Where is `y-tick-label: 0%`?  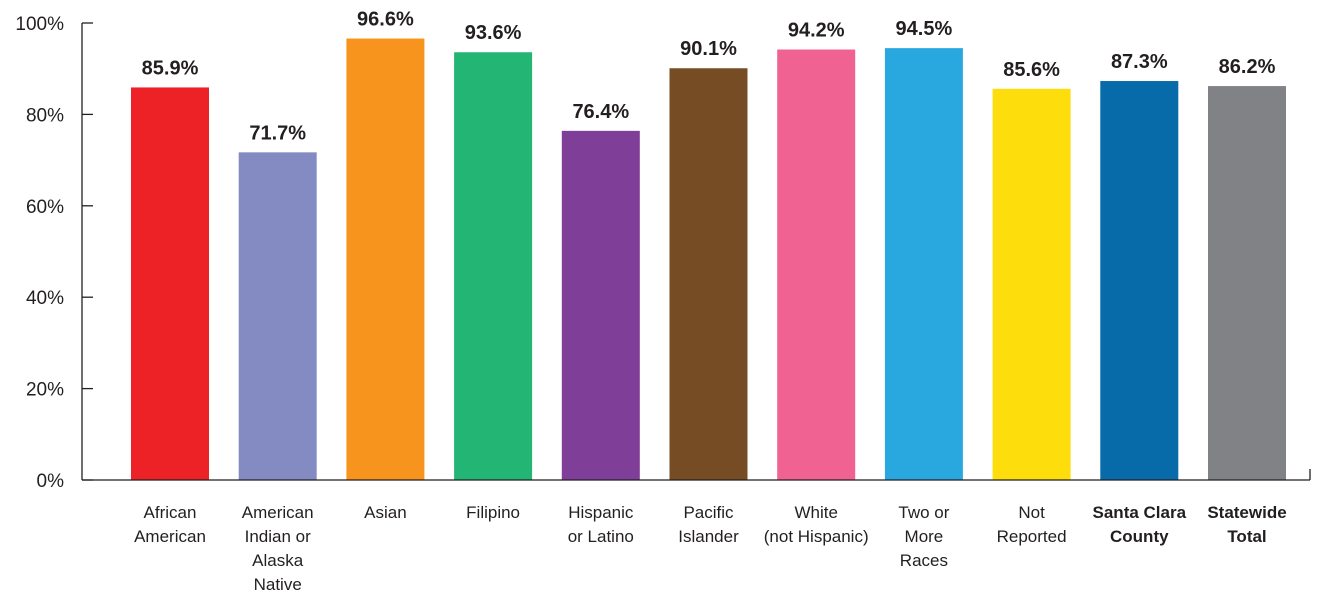 y-tick-label: 0% is located at coordinates (51, 481).